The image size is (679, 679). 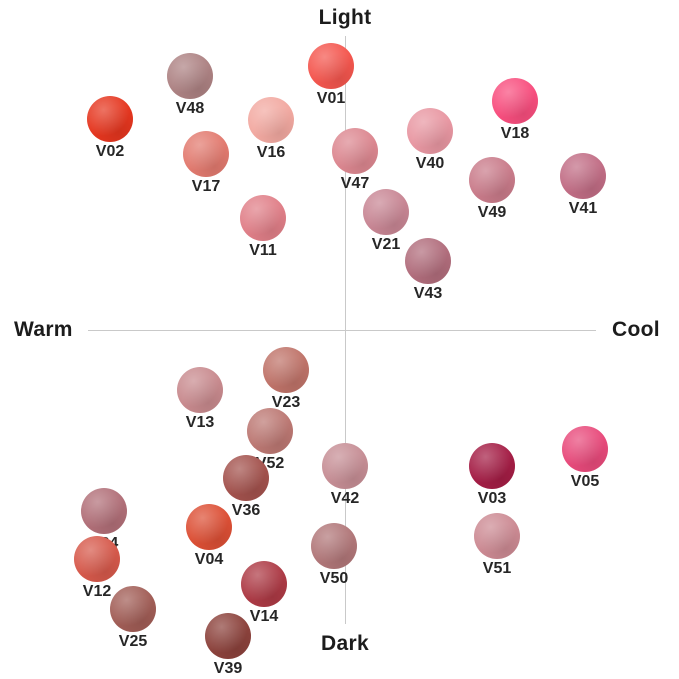 I want to click on shade-point-v42: V42, so click(x=345, y=475).